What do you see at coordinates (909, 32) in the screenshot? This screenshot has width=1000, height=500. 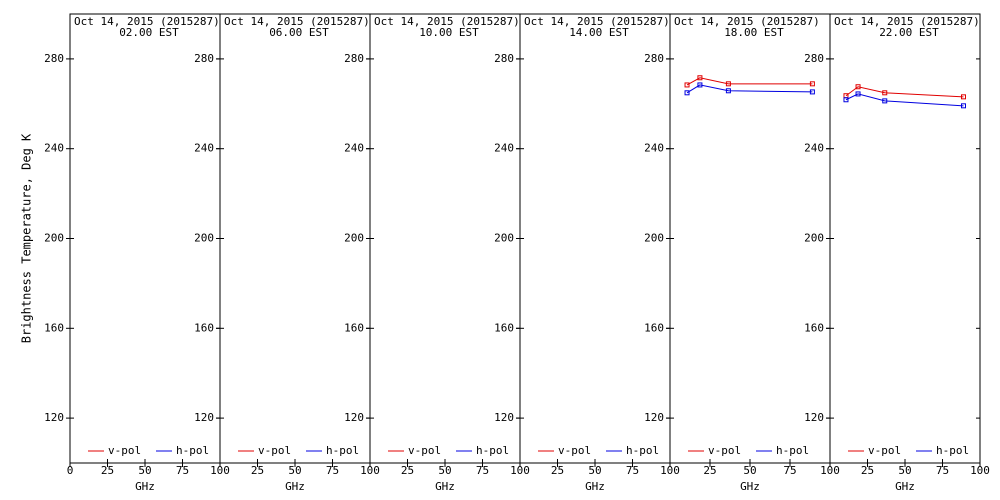 I see `panel-subtitle: 22.00 EST` at bounding box center [909, 32].